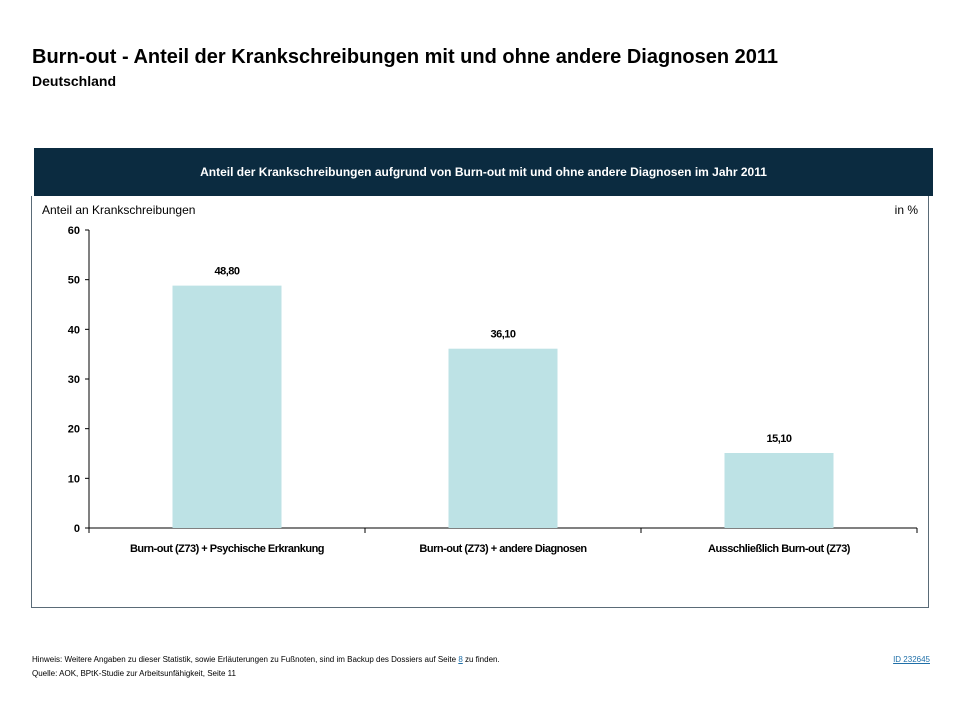 This screenshot has height=720, width=960. I want to click on data-label: 48,80, so click(226, 272).